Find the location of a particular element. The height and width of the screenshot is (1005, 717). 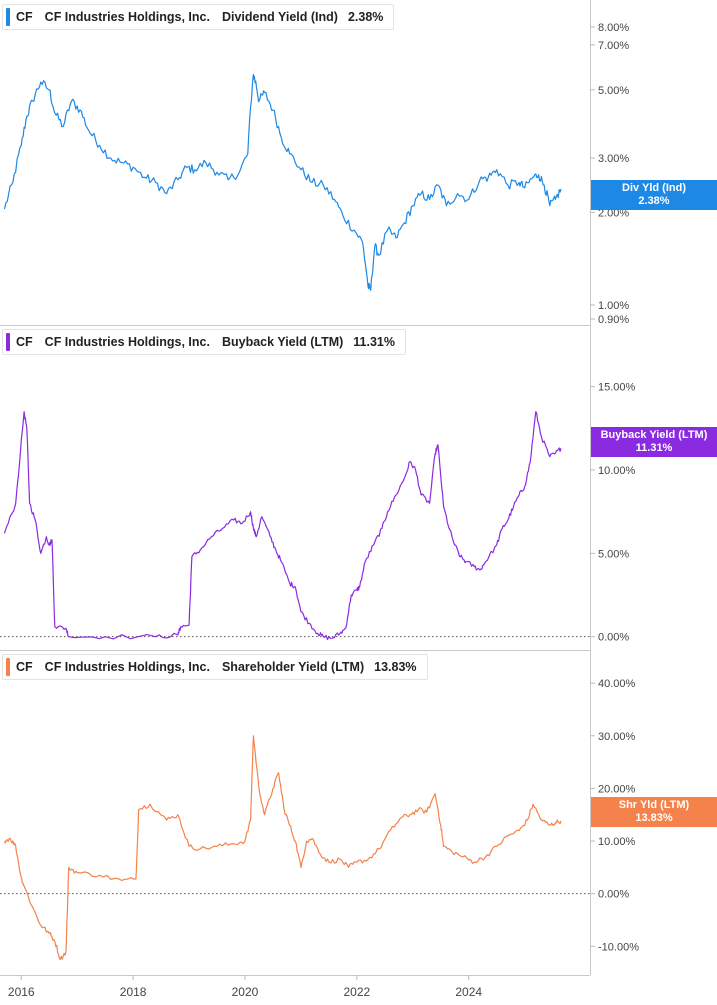

badge-label: Div Yld (Ind) is located at coordinates (654, 188).